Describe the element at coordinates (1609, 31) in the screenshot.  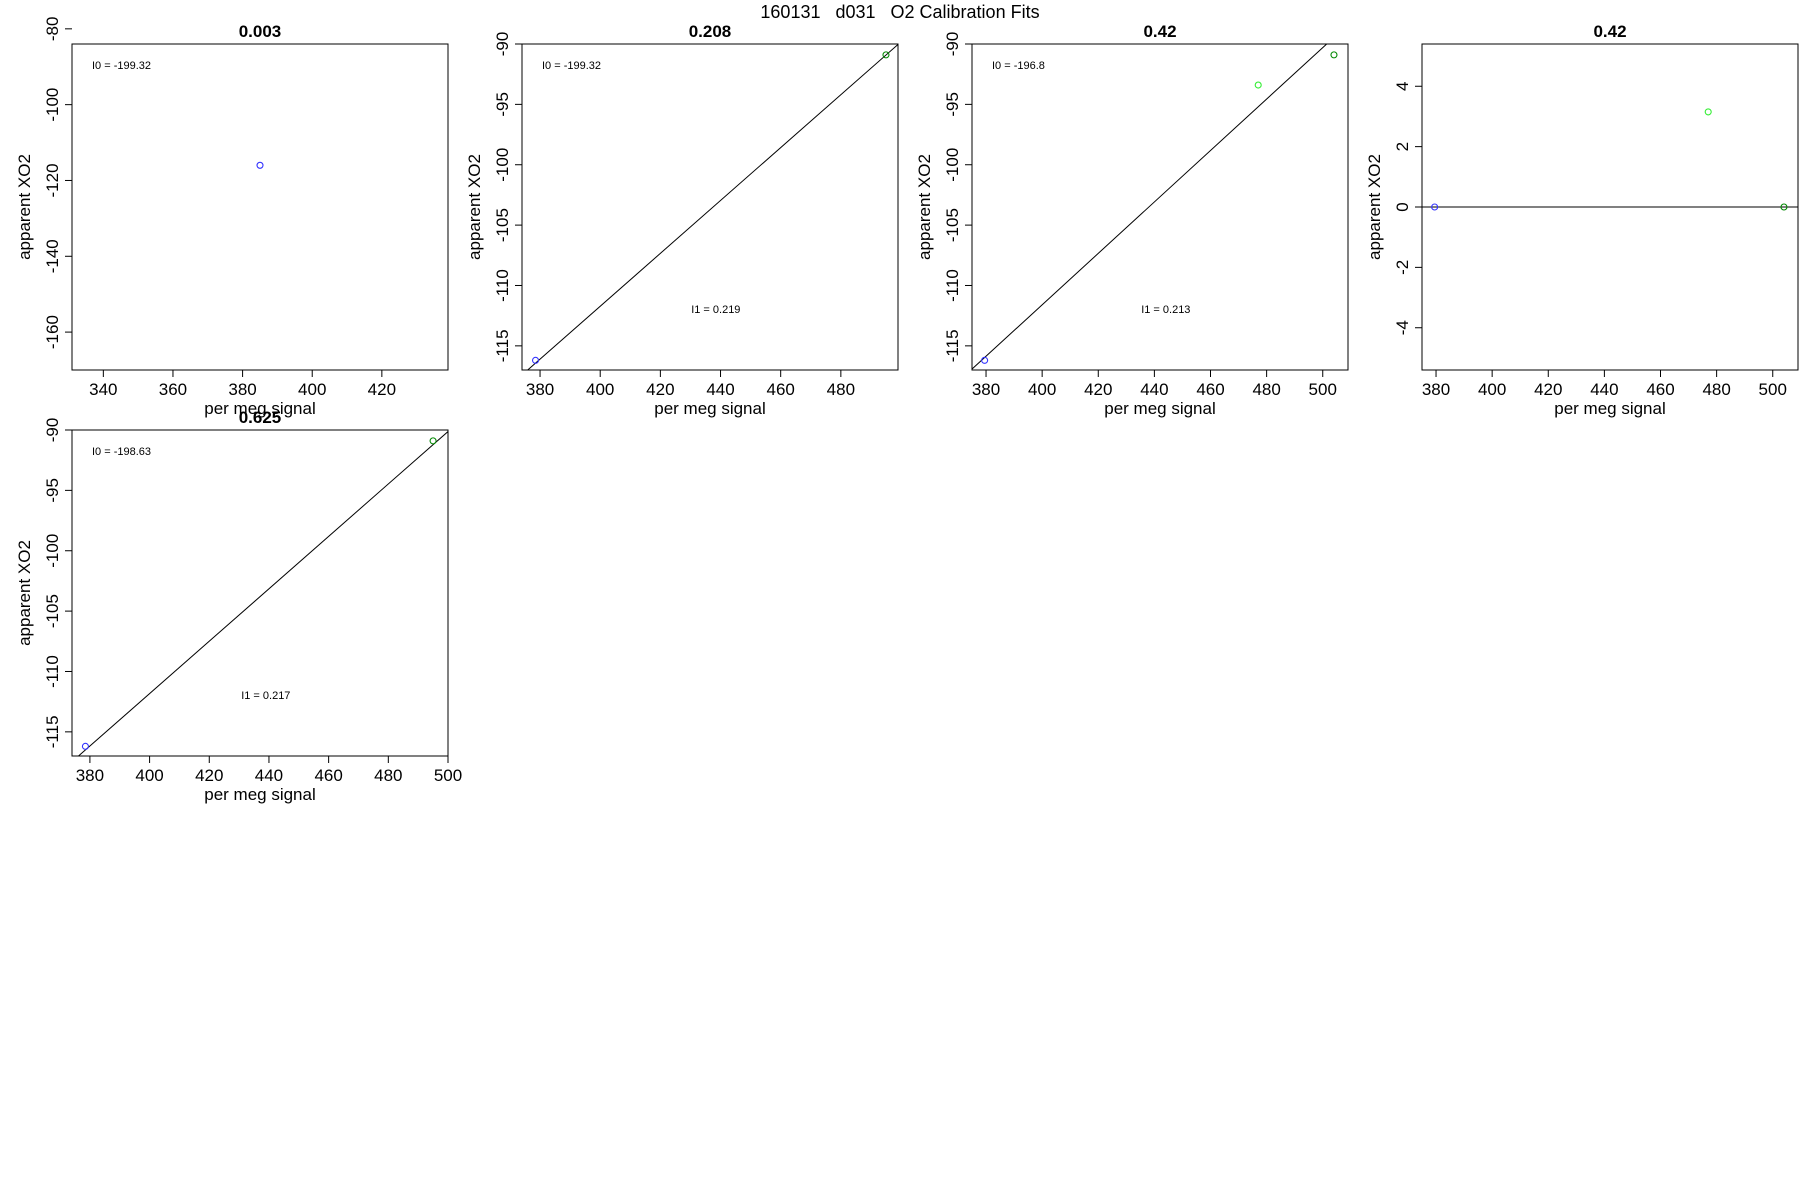
I see `chart-title: 0.42` at that location.